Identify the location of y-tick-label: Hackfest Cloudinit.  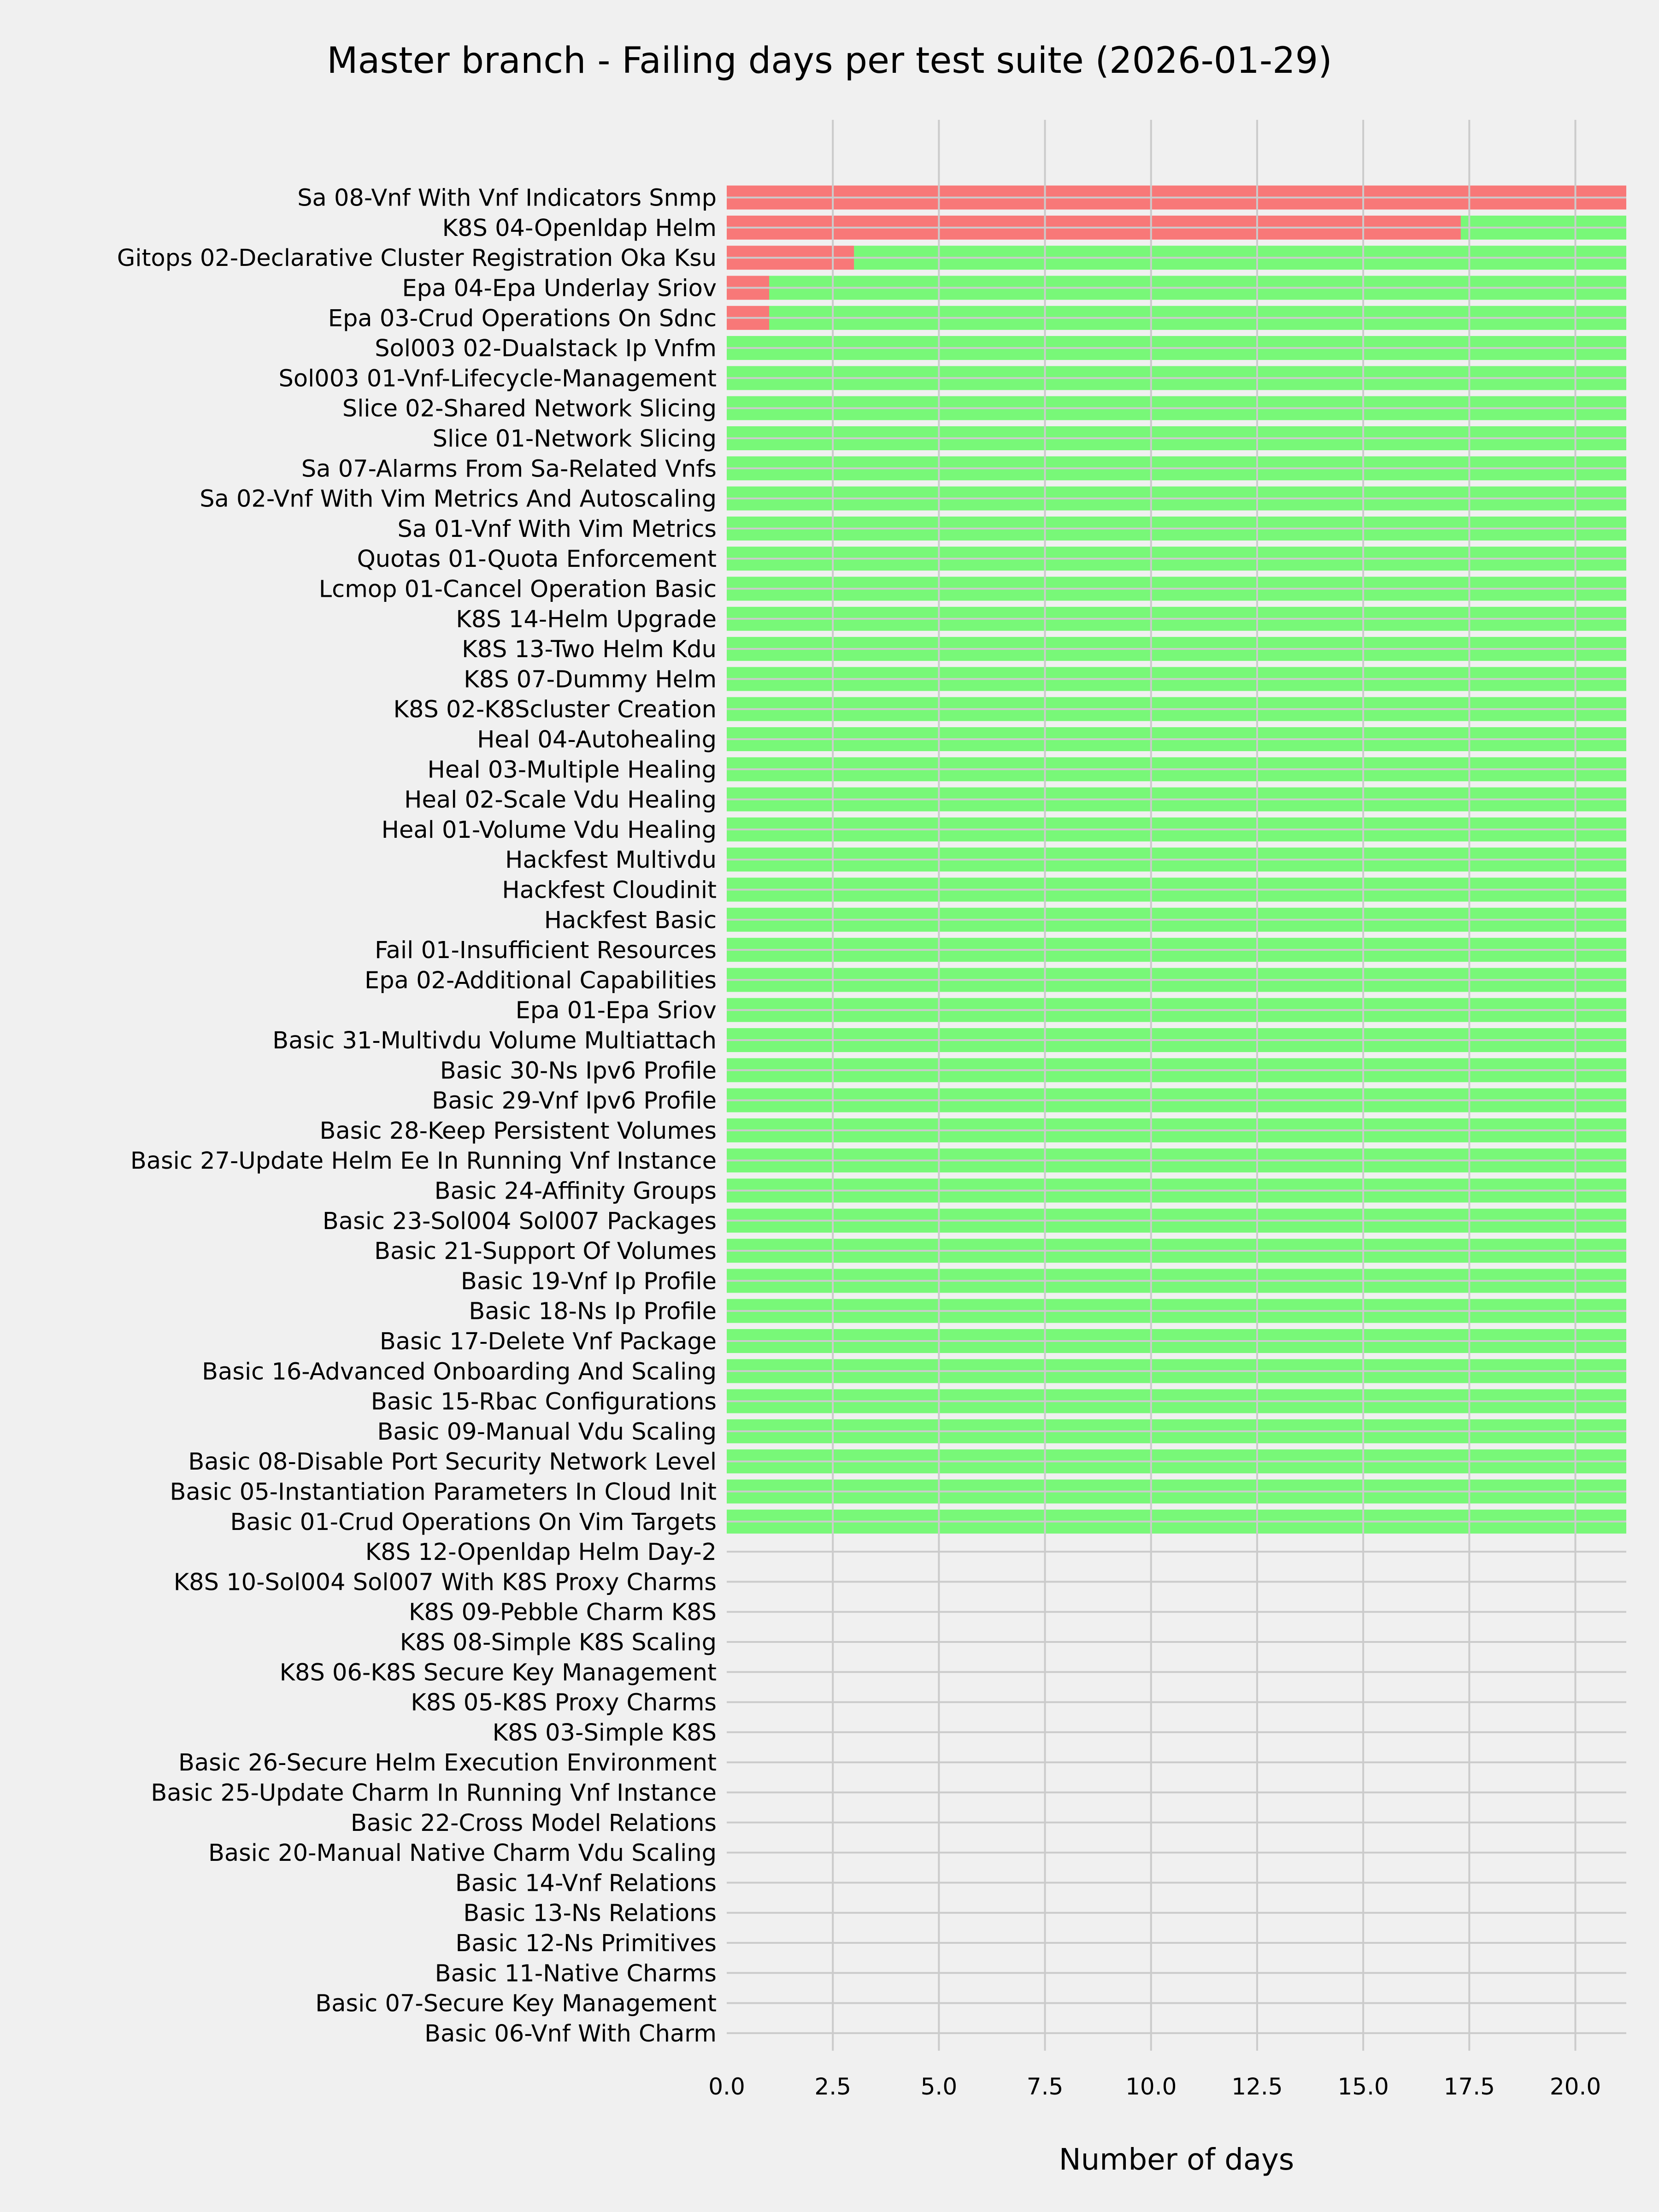
(609, 890).